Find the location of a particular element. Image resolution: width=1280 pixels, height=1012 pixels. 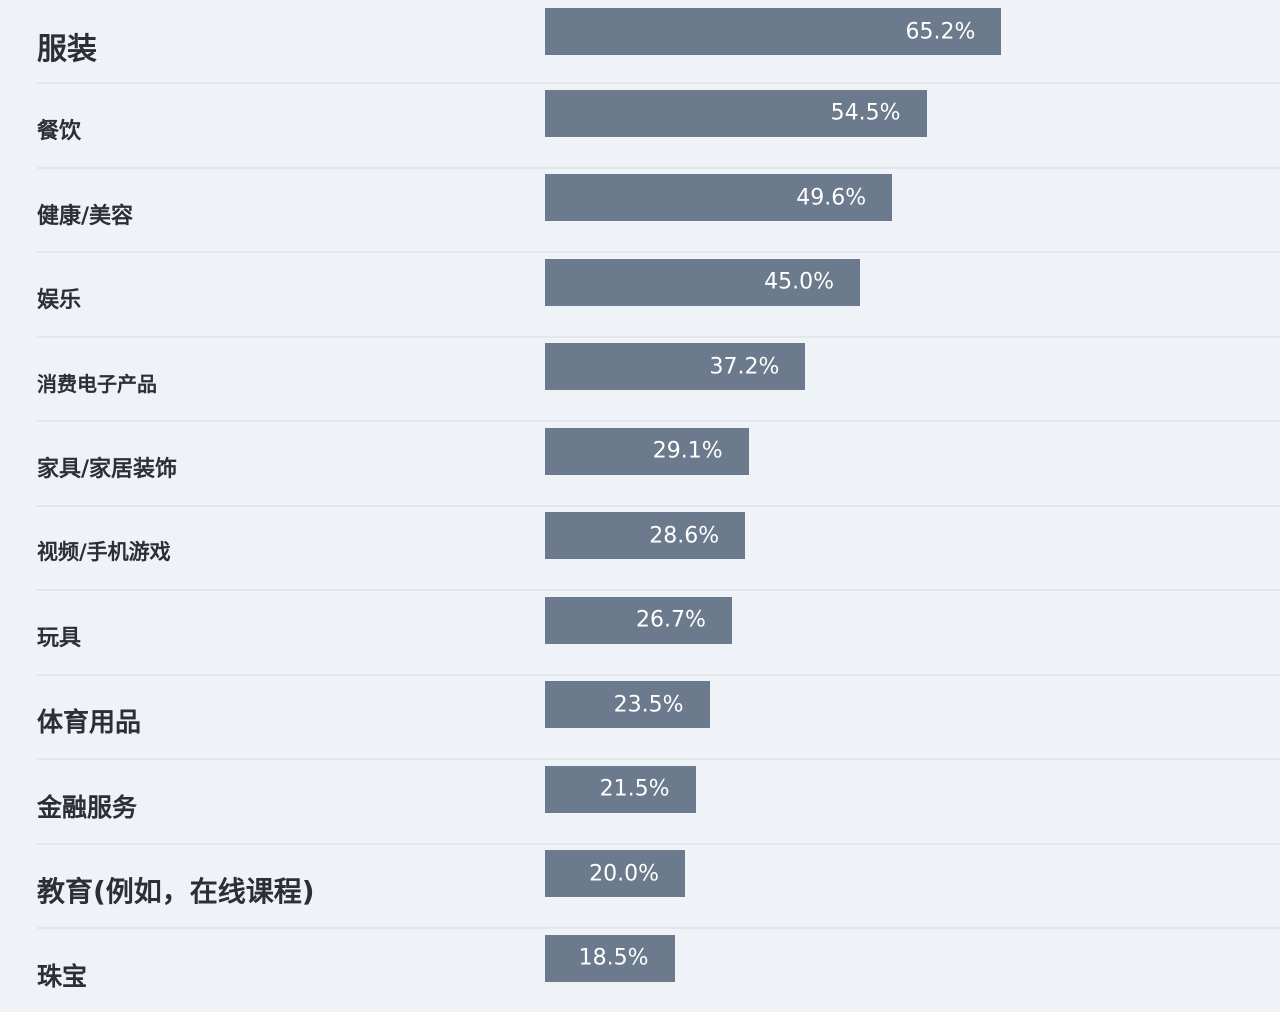

category-label: 健康/美容 is located at coordinates (85, 216).